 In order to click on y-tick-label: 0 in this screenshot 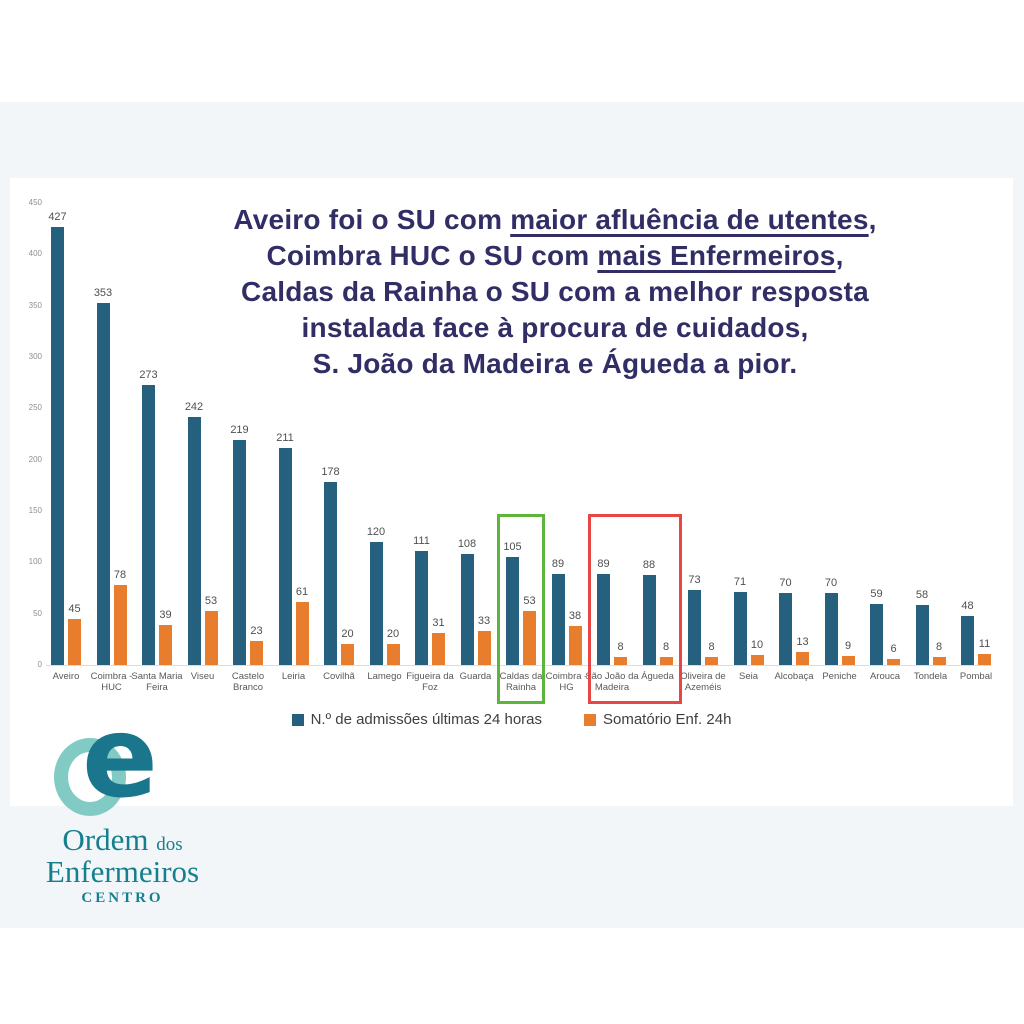, I will do `click(39, 664)`.